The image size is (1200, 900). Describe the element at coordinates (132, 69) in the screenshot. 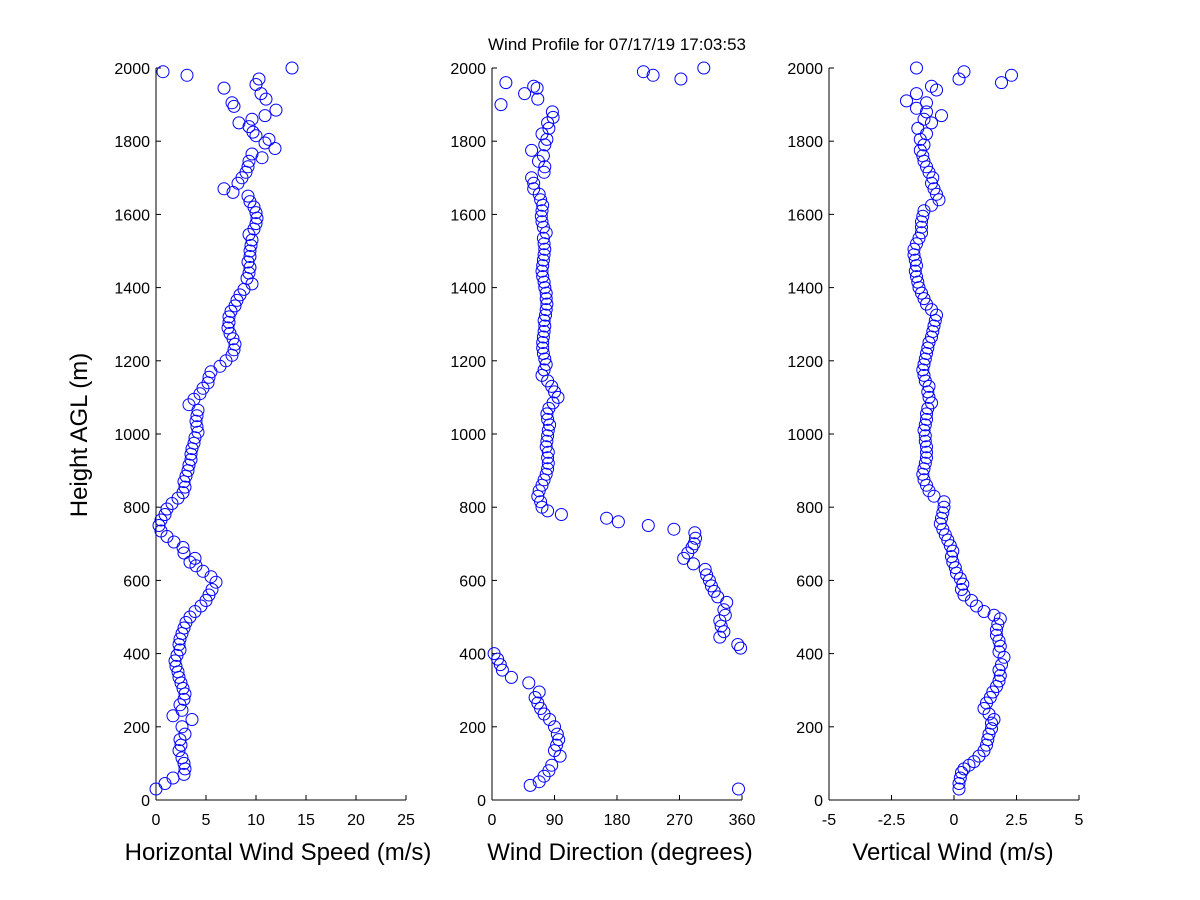

I see `speed-y-tick-label: 2000` at that location.